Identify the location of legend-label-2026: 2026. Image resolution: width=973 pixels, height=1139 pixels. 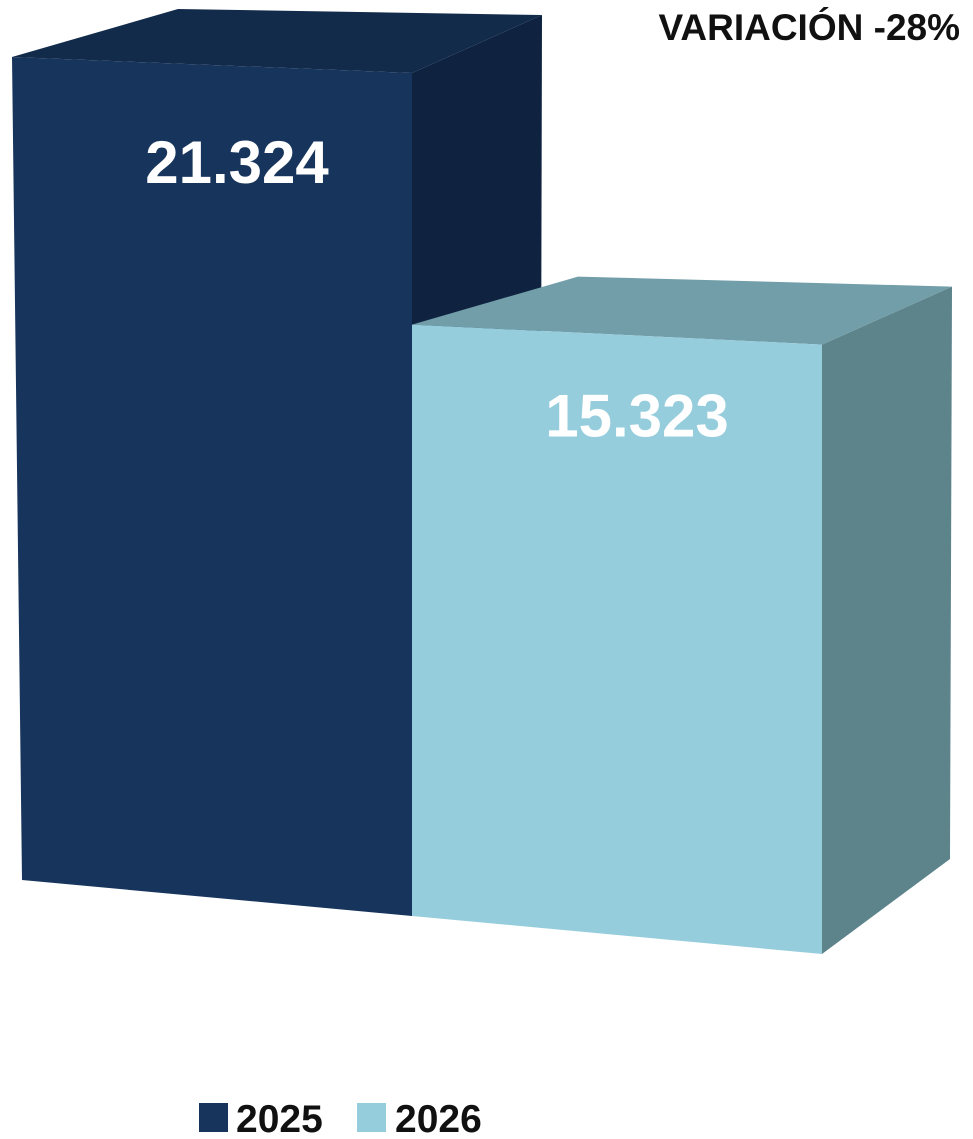
(438, 1118).